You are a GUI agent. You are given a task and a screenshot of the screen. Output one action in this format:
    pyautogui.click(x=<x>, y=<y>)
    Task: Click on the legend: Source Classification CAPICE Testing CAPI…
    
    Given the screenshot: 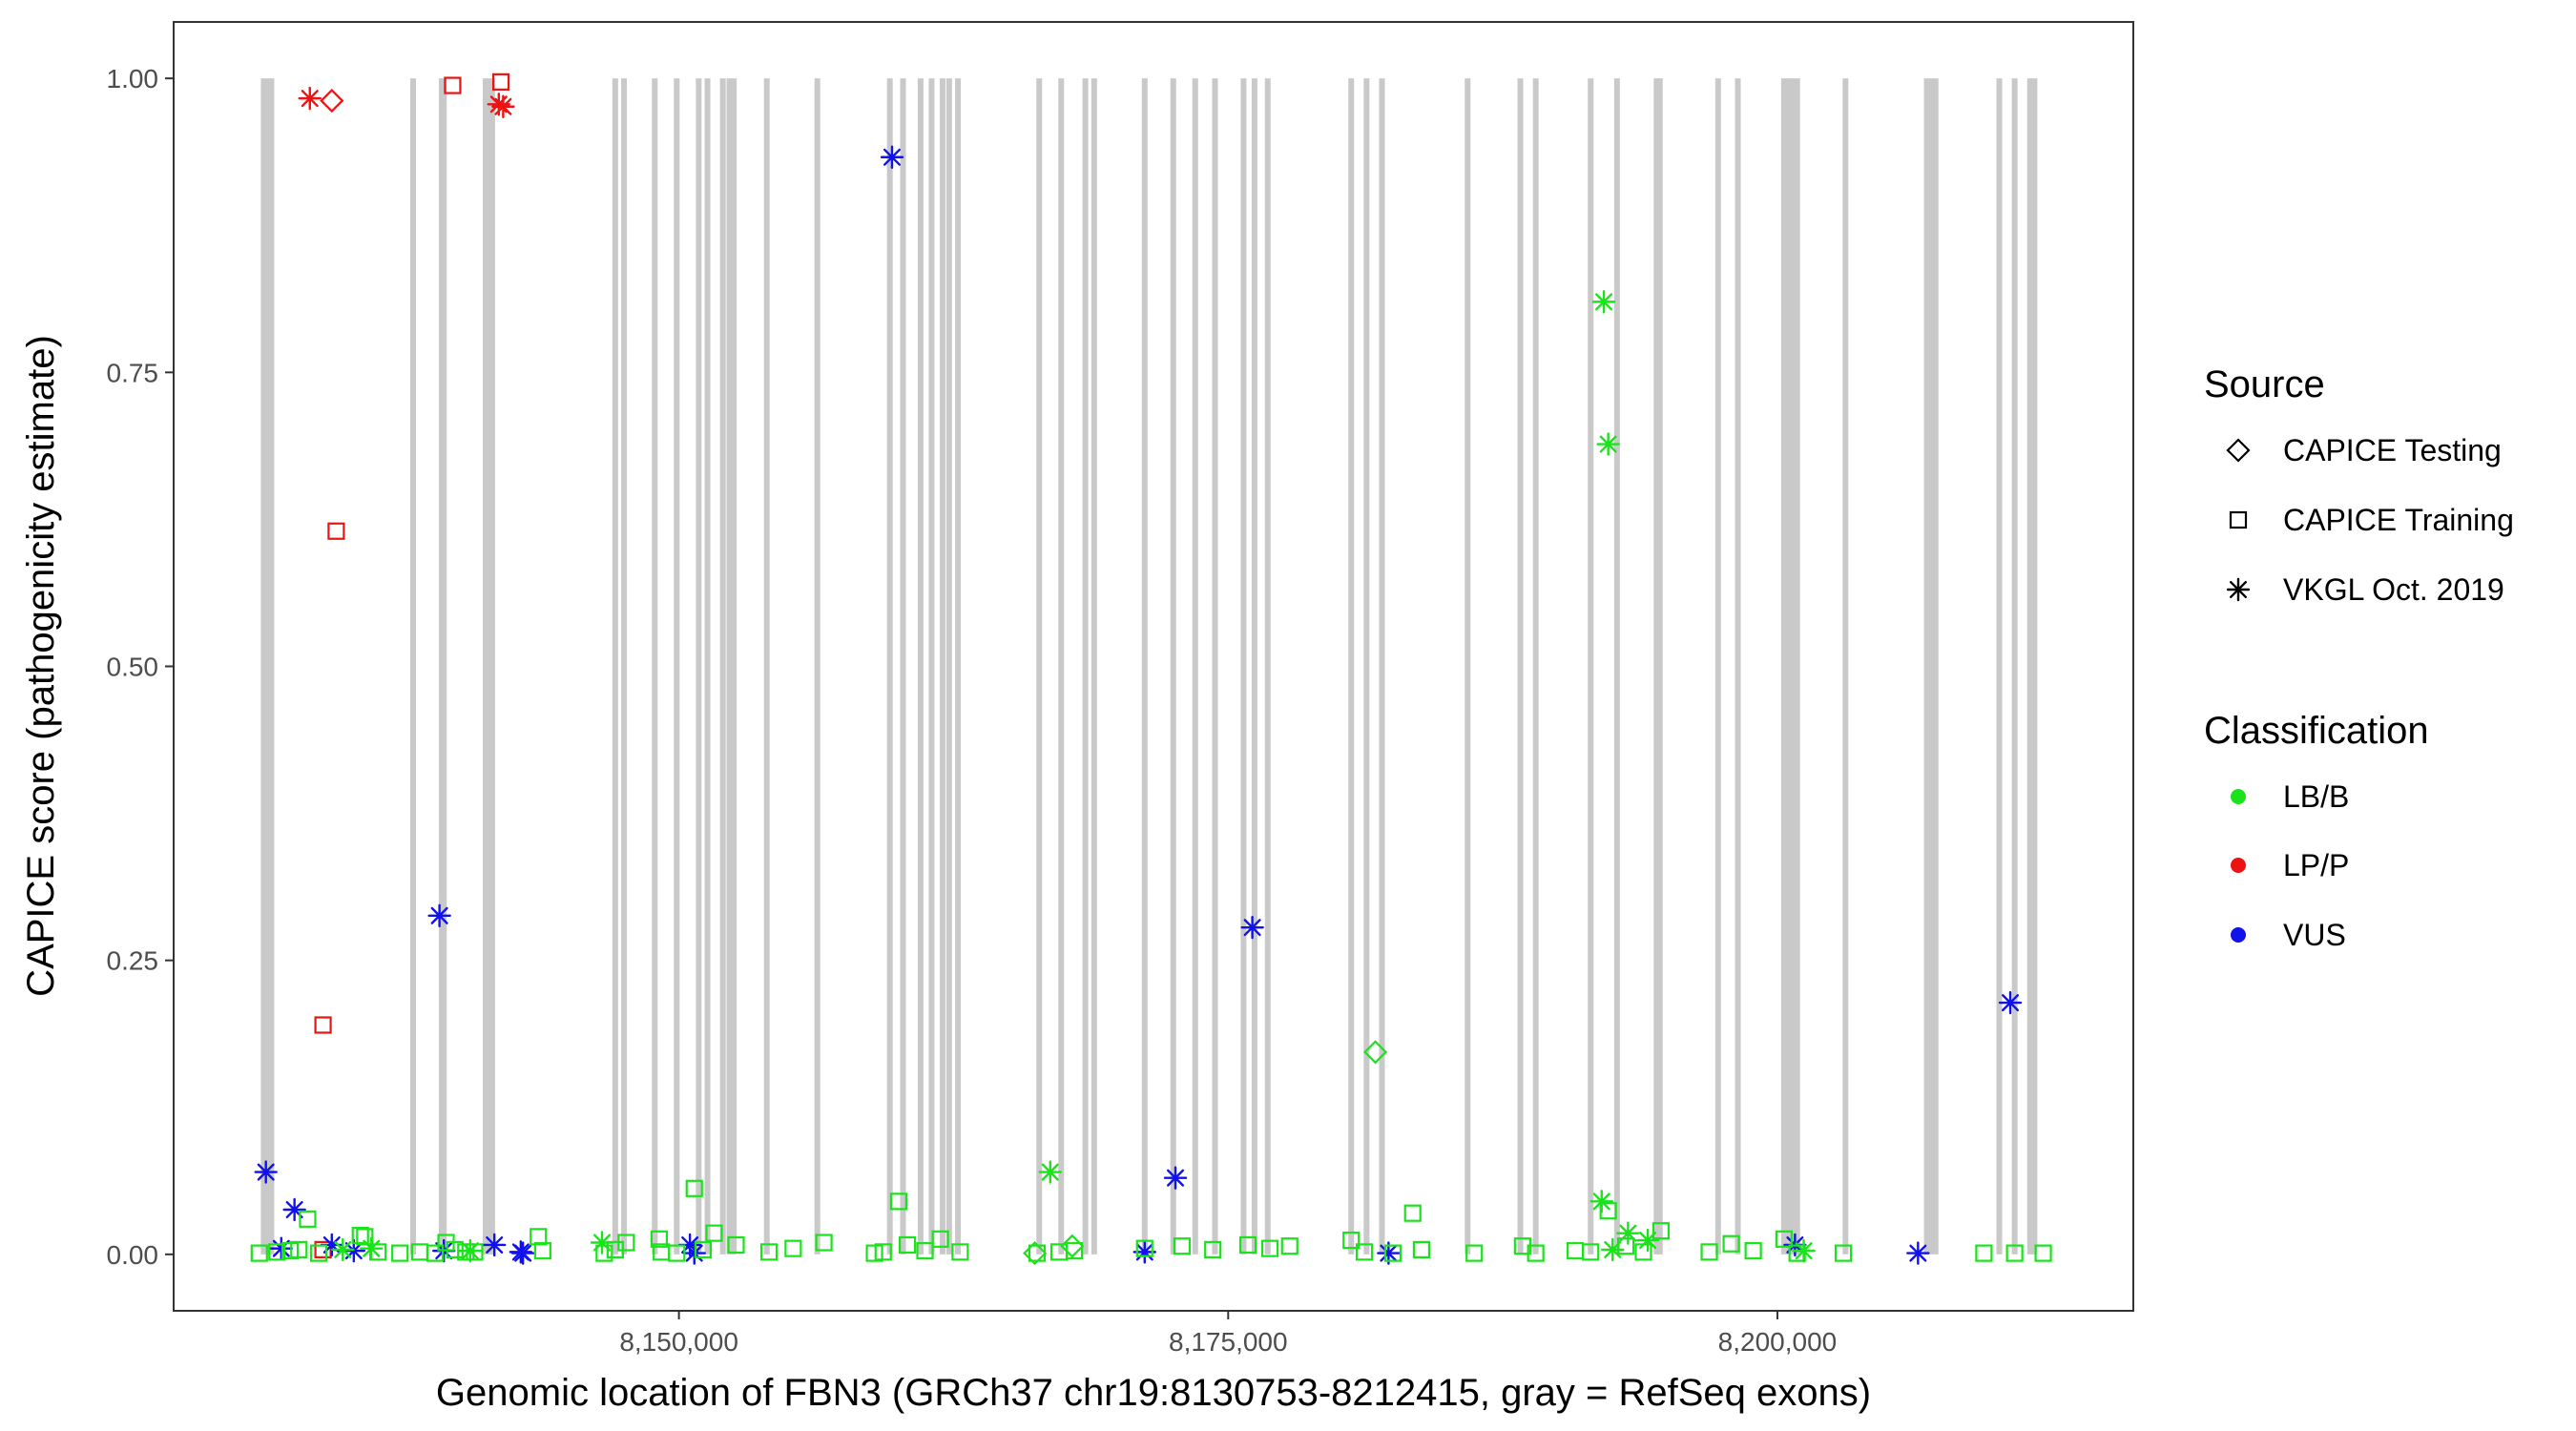 What is the action you would take?
    pyautogui.click(x=2359, y=657)
    